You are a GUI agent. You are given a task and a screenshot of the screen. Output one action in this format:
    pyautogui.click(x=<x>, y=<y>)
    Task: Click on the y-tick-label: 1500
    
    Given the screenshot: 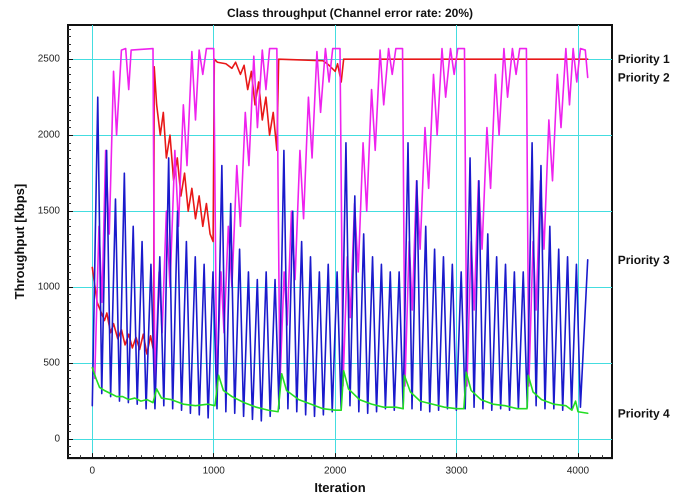 What is the action you would take?
    pyautogui.click(x=49, y=211)
    